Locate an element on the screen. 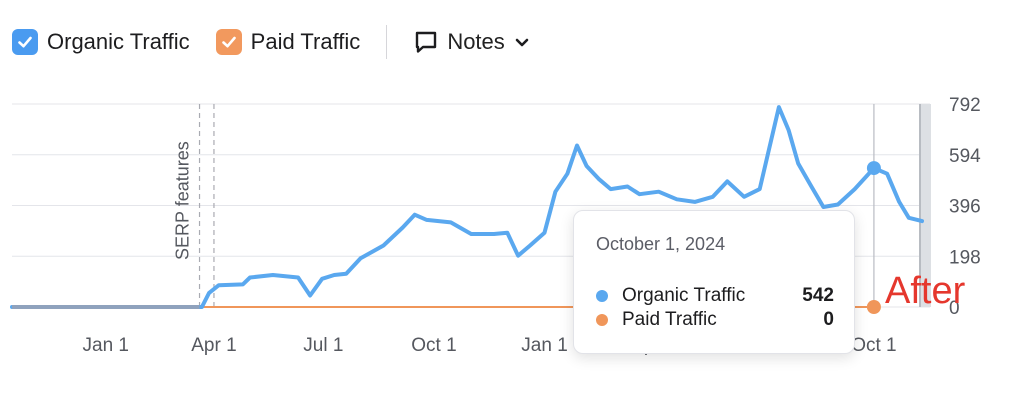 The height and width of the screenshot is (403, 1024). x-tick-label: Apr 1 is located at coordinates (213, 345).